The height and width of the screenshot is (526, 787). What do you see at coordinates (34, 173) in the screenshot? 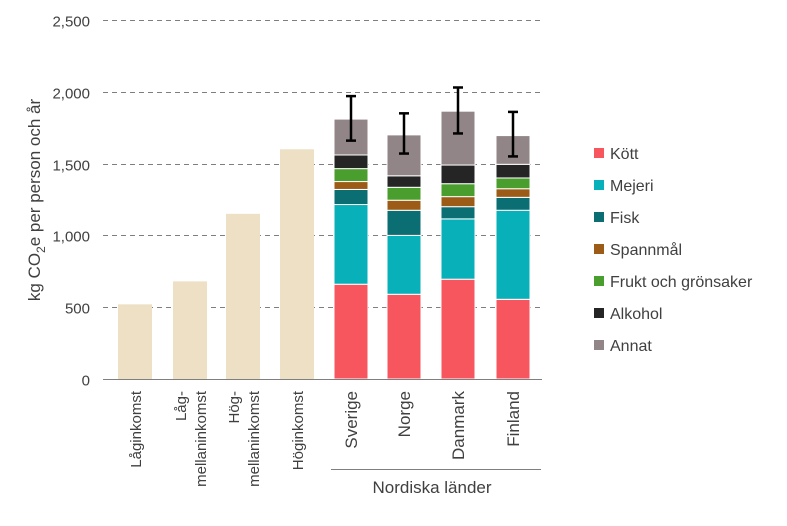
I see `y-axis-label-rest: e per person och år` at bounding box center [34, 173].